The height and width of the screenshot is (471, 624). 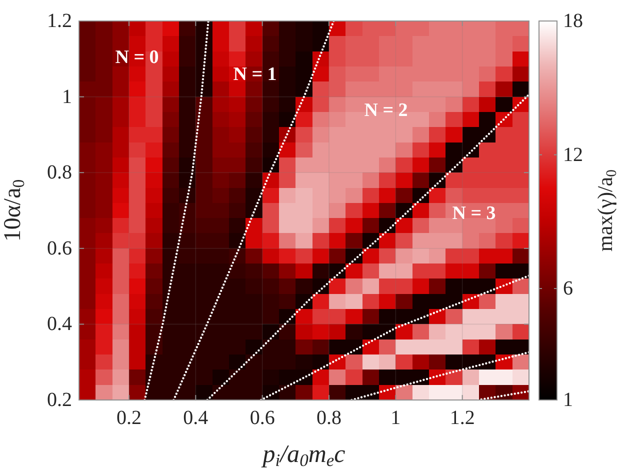 I want to click on y-tick-label: 0.2, so click(x=59, y=400).